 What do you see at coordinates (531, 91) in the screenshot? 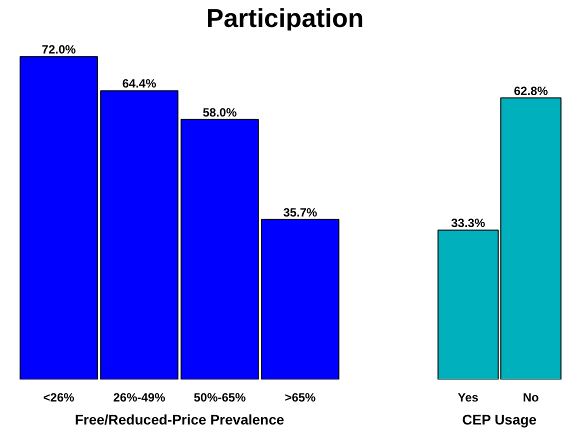
I see `data-label: 62.8%` at bounding box center [531, 91].